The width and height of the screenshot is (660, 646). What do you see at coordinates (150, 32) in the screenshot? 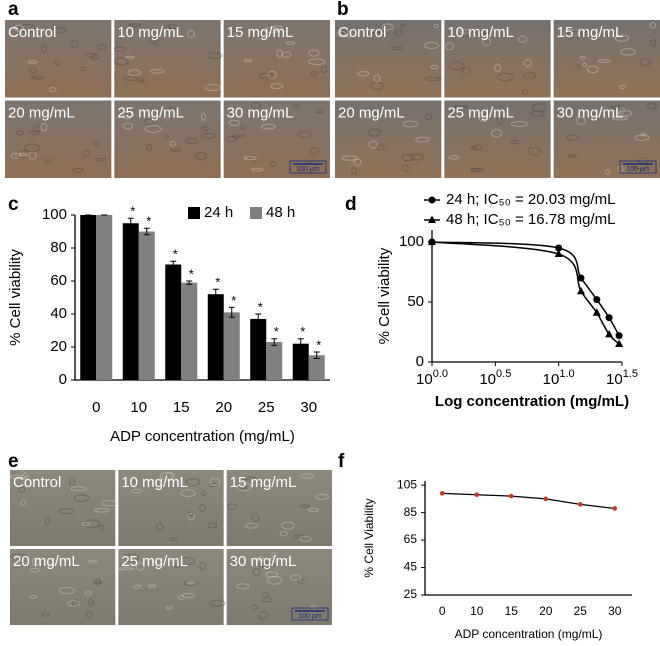
I see `image-label: 10 mg/mL` at bounding box center [150, 32].